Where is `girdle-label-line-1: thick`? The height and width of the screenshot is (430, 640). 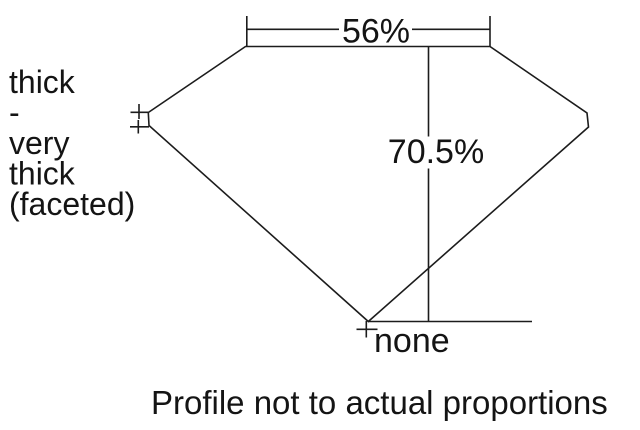 girdle-label-line-1: thick is located at coordinates (42, 82).